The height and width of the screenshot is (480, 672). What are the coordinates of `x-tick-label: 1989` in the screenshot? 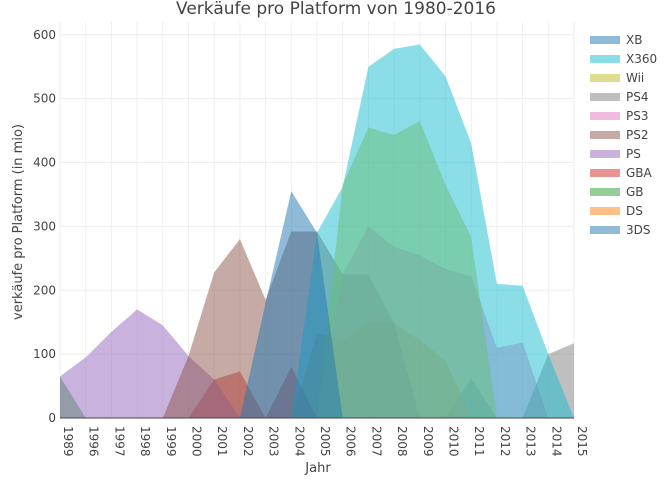 It's located at (68, 441).